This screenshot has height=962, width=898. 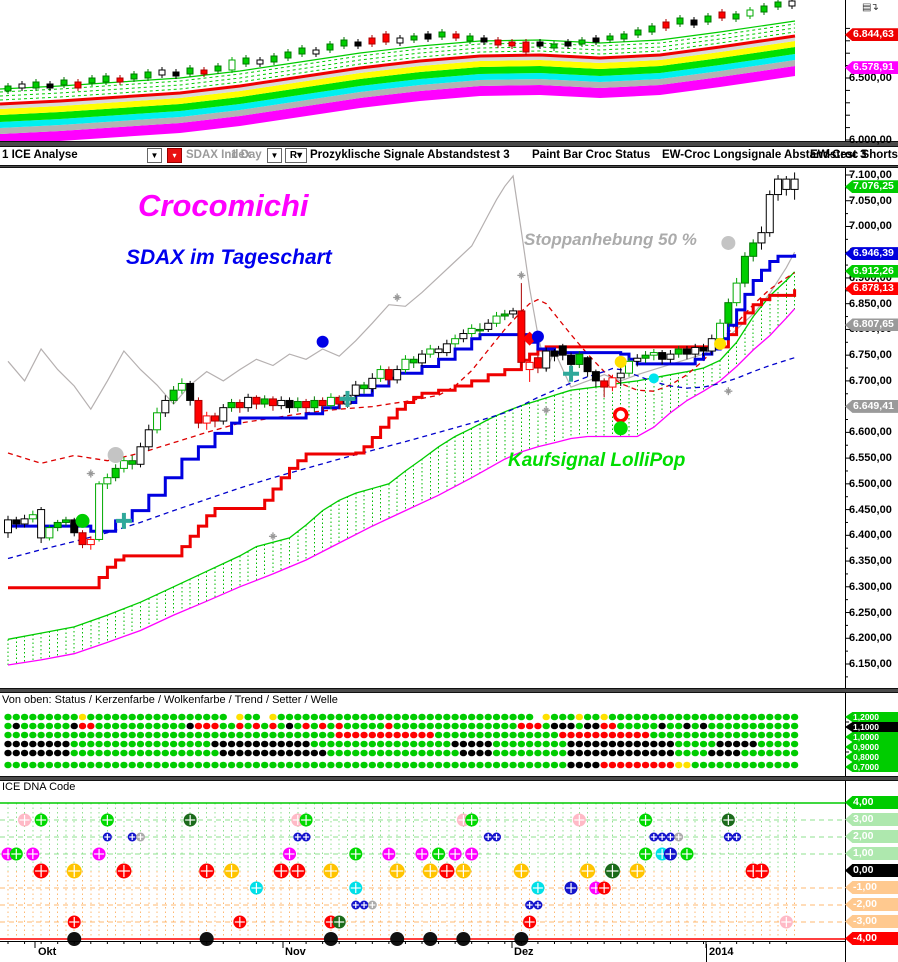 I want to click on y-axis-label: 6.250,00, so click(x=870, y=612).